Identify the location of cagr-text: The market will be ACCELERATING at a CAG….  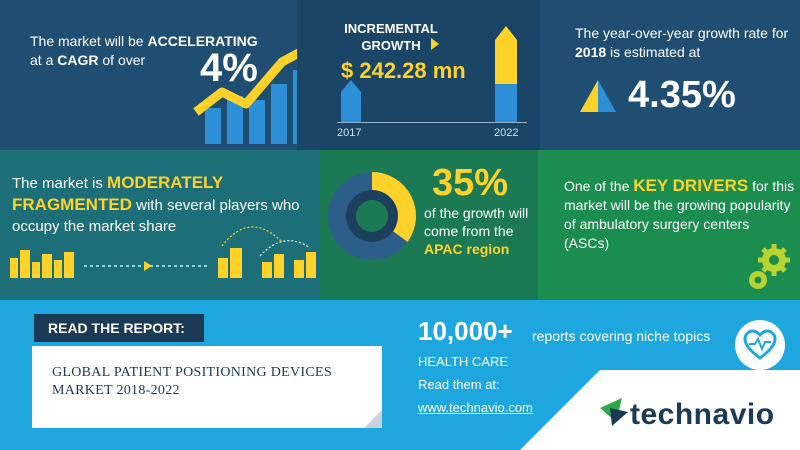
(144, 50).